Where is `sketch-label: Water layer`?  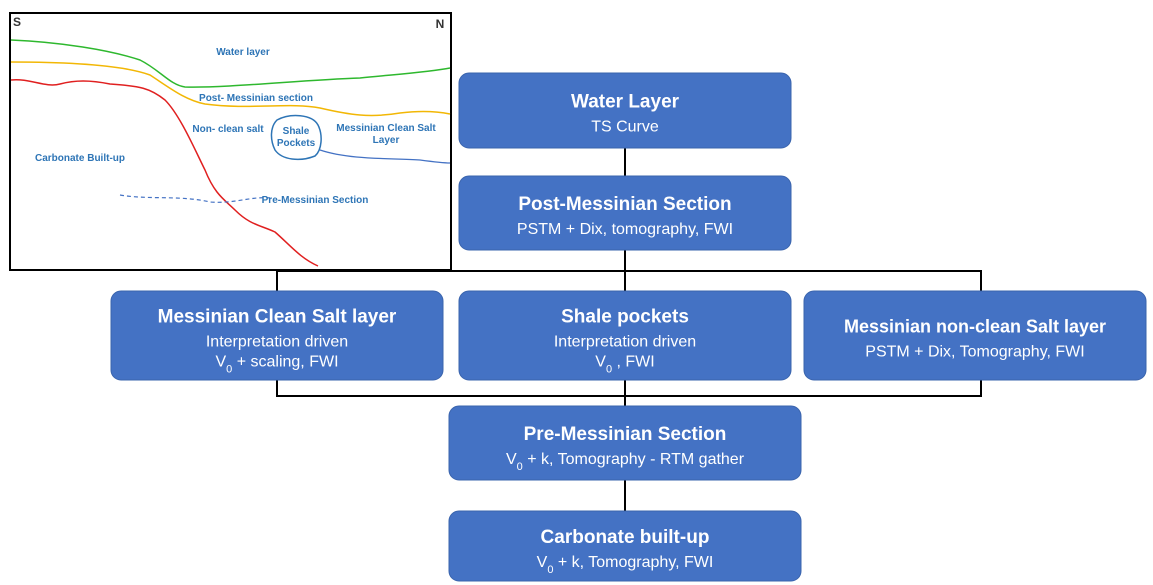
sketch-label: Water layer is located at coordinates (243, 52).